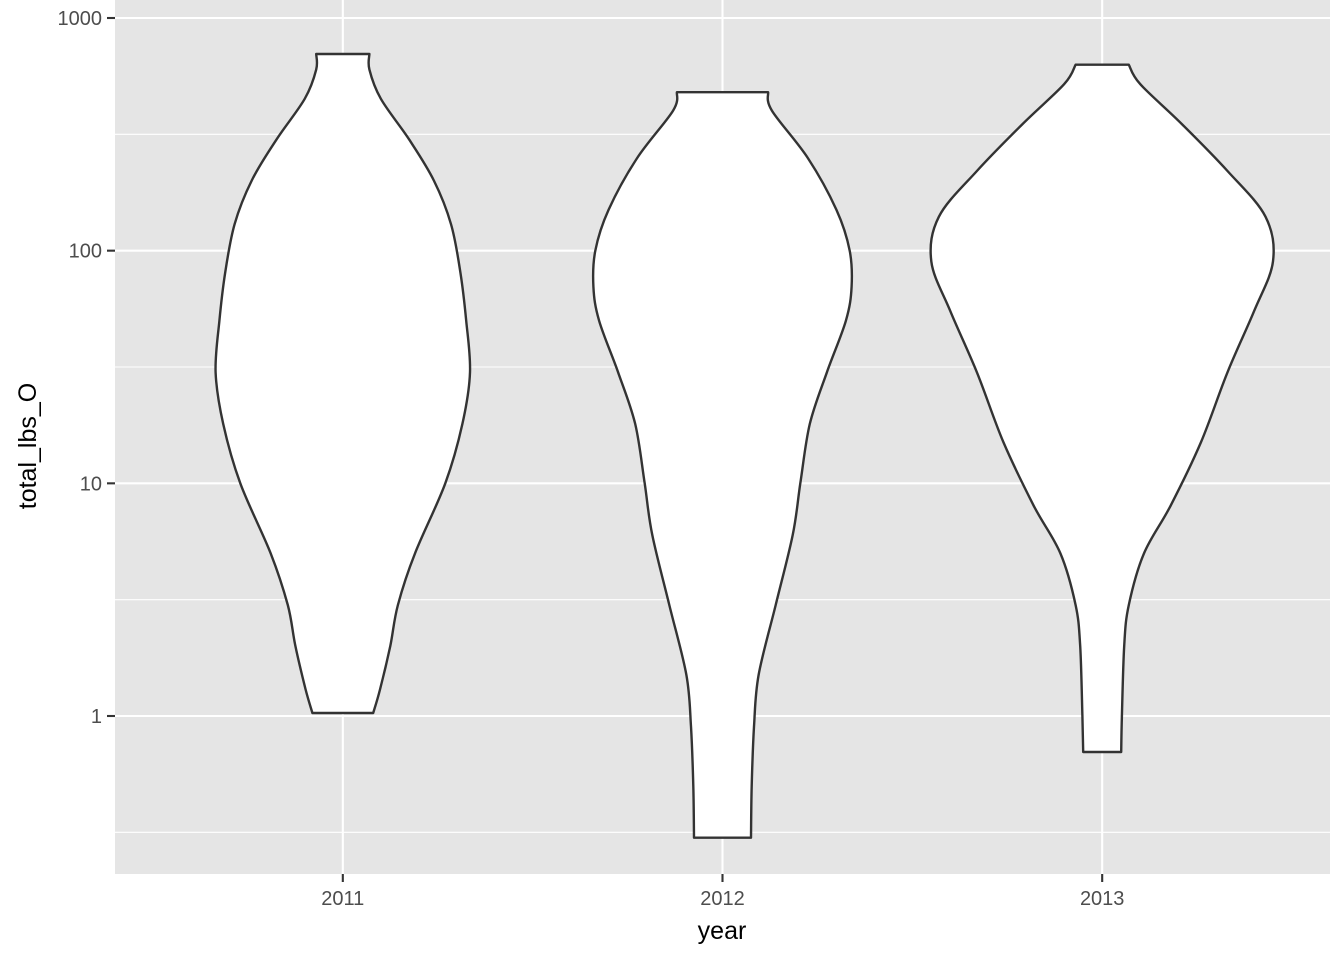  Describe the element at coordinates (91, 484) in the screenshot. I see `y-tick-label-10: 10` at that location.